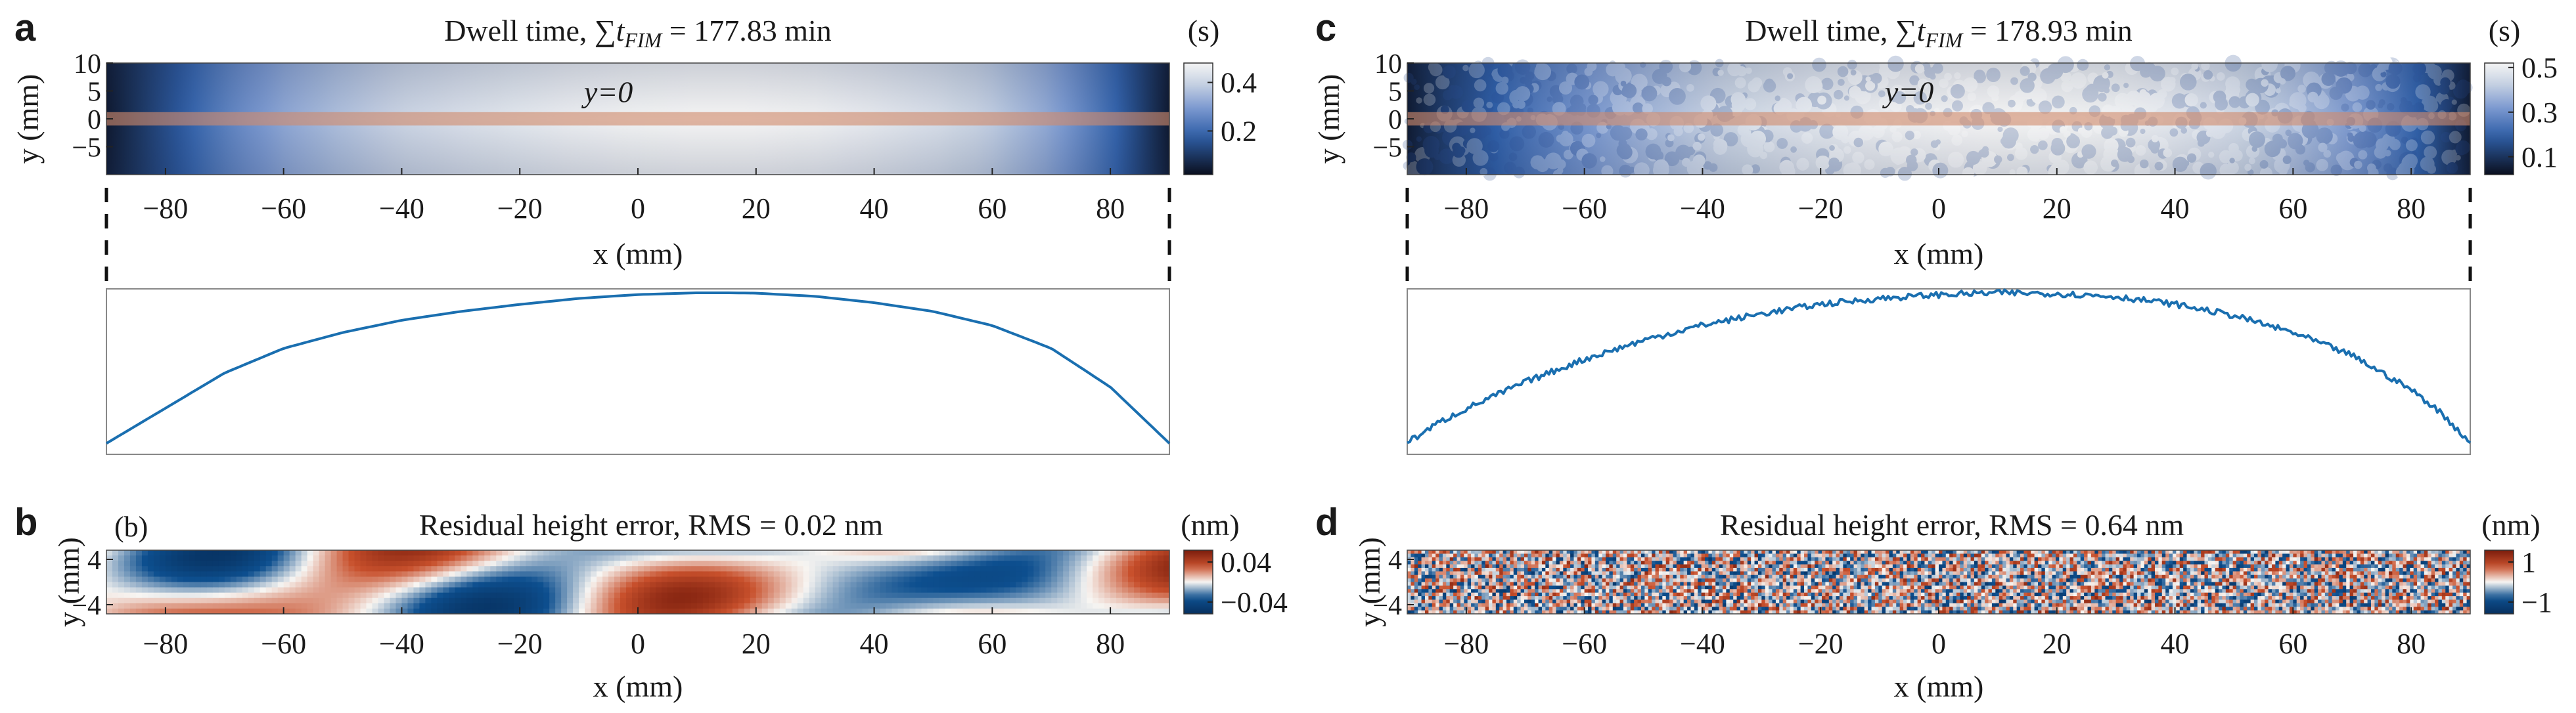 This screenshot has height=713, width=2576. Describe the element at coordinates (2539, 157) in the screenshot. I see `colorbar-tick-label: 0.1` at that location.